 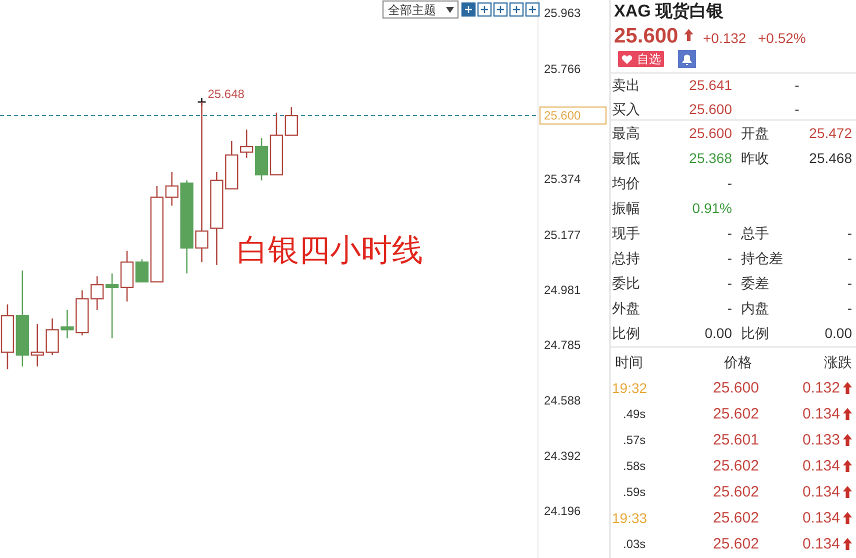 I want to click on annotation: 全部主题, so click(x=412, y=10).